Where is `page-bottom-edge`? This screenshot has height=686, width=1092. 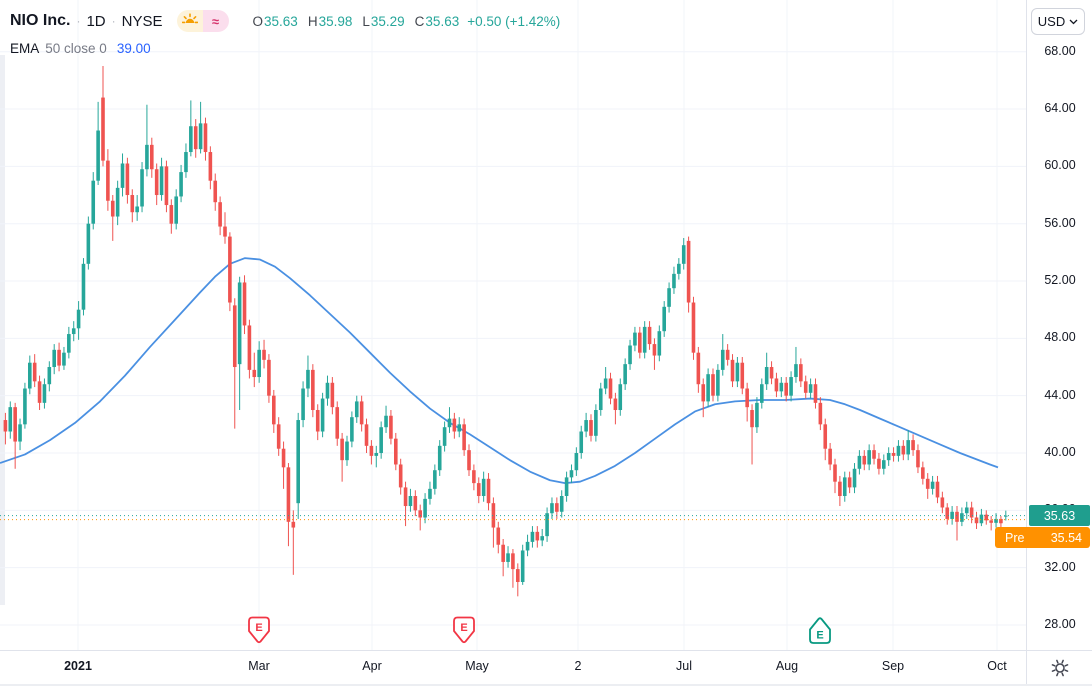 page-bottom-edge is located at coordinates (546, 685).